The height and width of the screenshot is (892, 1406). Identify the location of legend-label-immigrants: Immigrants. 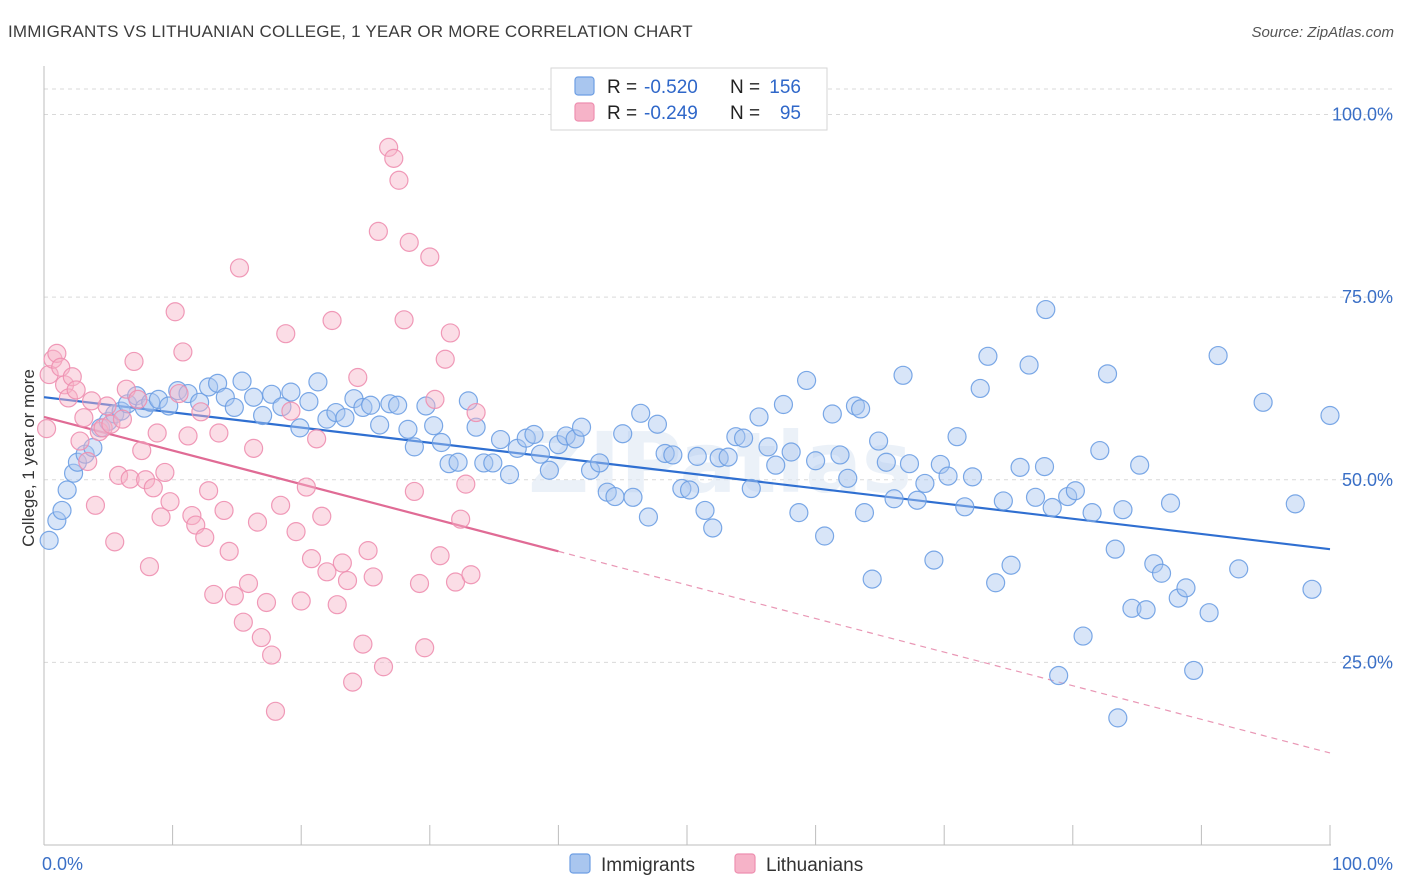
(648, 865).